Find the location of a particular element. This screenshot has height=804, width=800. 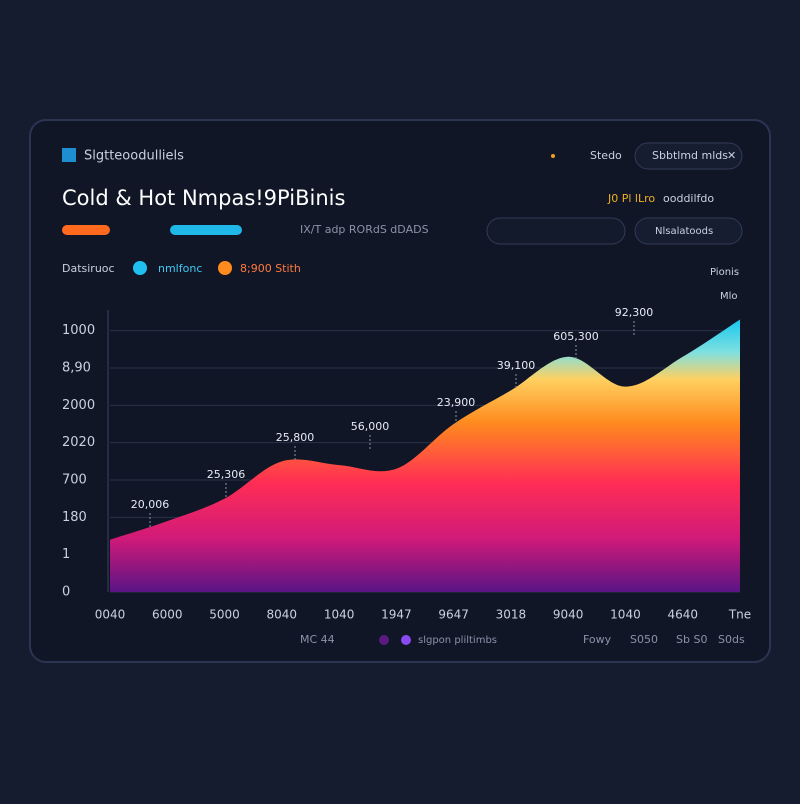

x-tick-label: 6000 is located at coordinates (167, 615).